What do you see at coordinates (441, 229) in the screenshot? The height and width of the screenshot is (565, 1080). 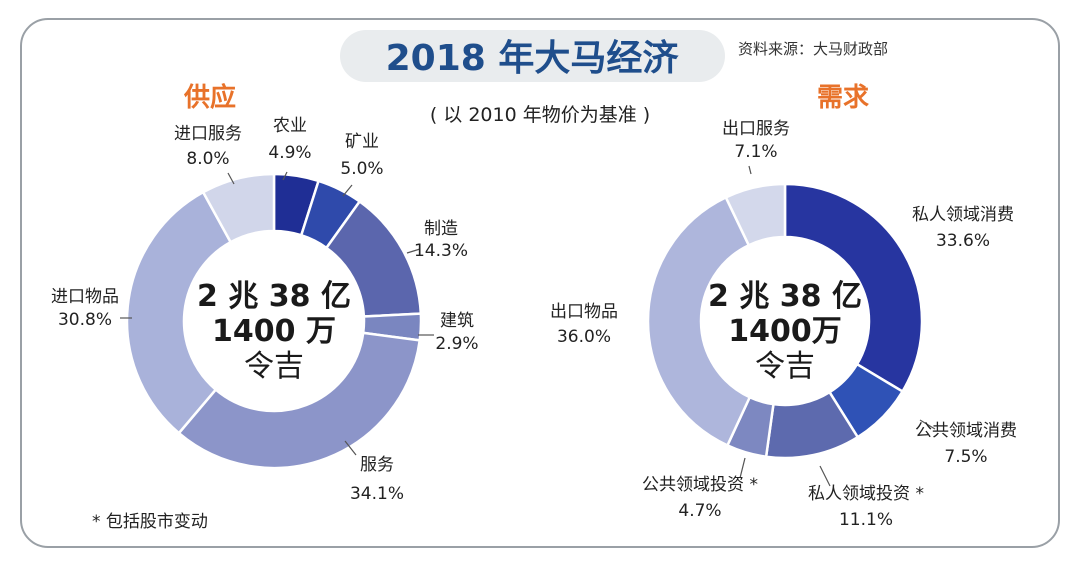 I see `supply-label-name-2: 制造` at bounding box center [441, 229].